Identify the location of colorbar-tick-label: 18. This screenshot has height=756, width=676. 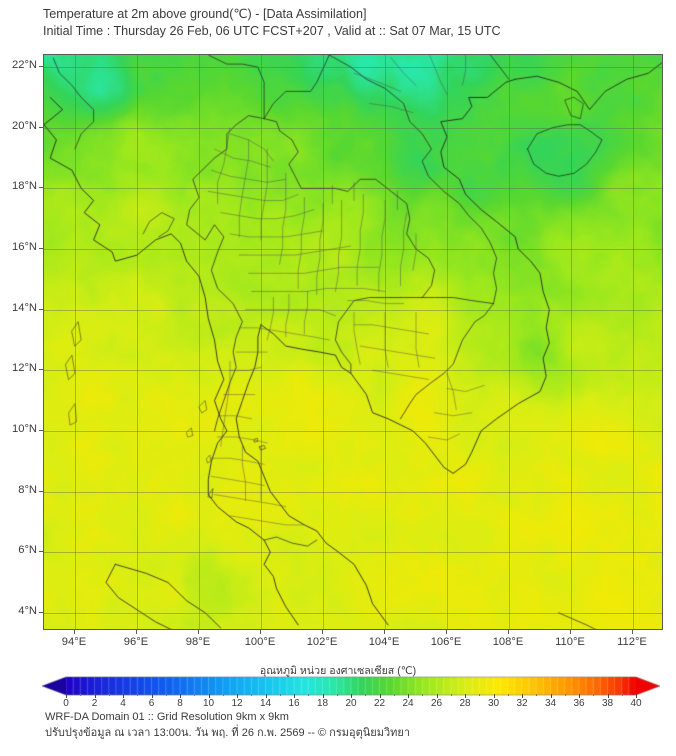
(322, 703).